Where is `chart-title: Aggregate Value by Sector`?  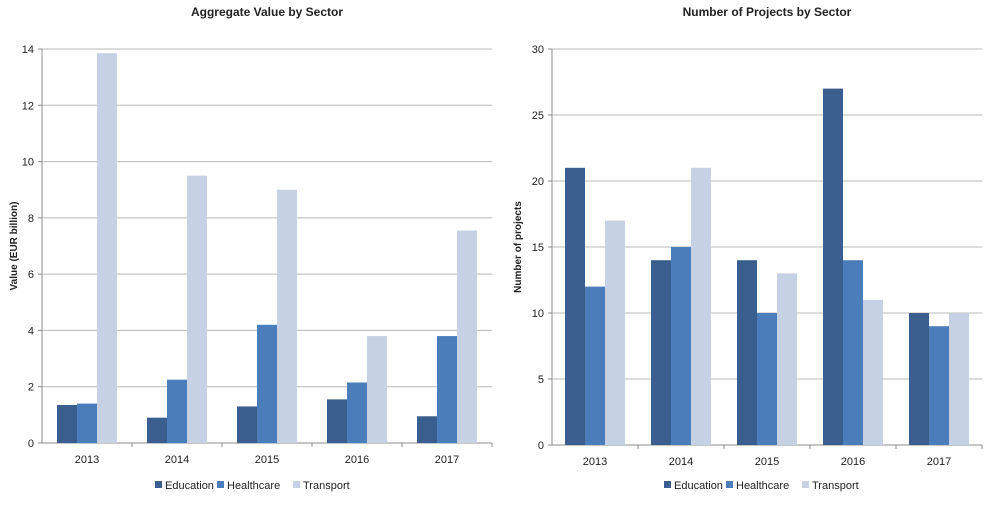
chart-title: Aggregate Value by Sector is located at coordinates (267, 12).